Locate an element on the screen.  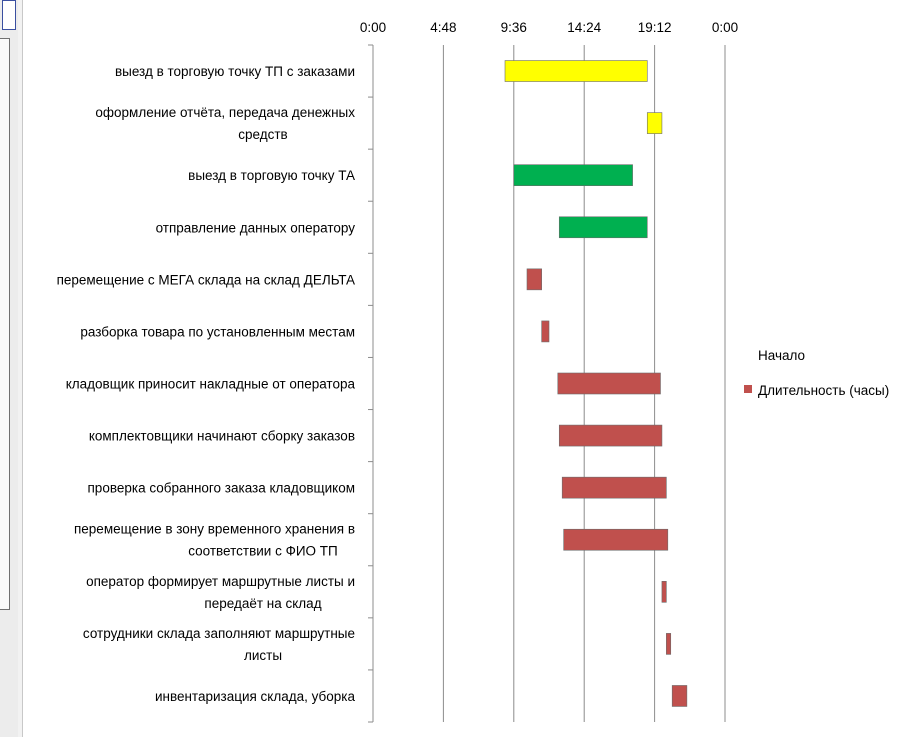
category-label: перемещение в зону временного хранения в is located at coordinates (214, 529).